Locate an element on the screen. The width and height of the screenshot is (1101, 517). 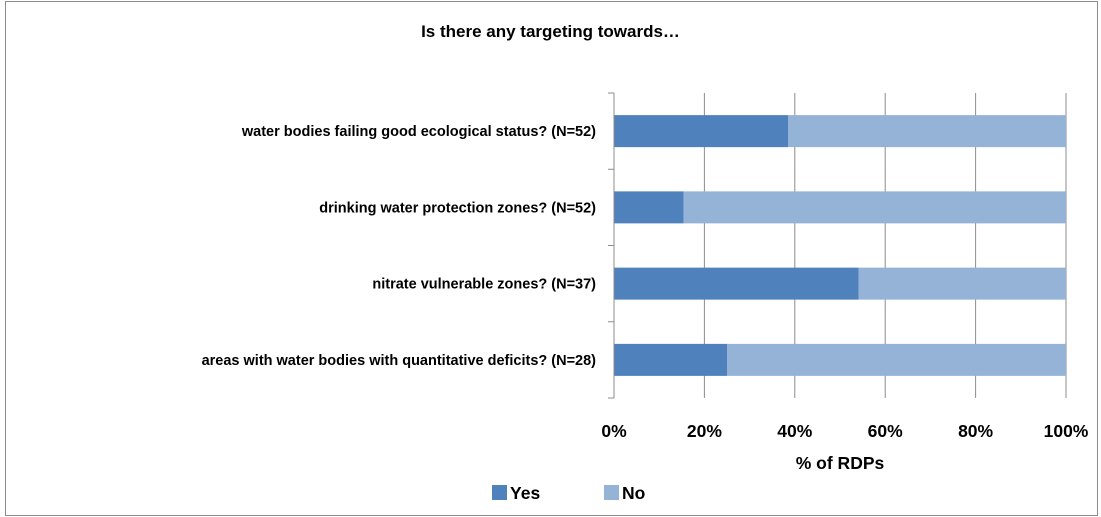
legend-swatch-no is located at coordinates (611, 492).